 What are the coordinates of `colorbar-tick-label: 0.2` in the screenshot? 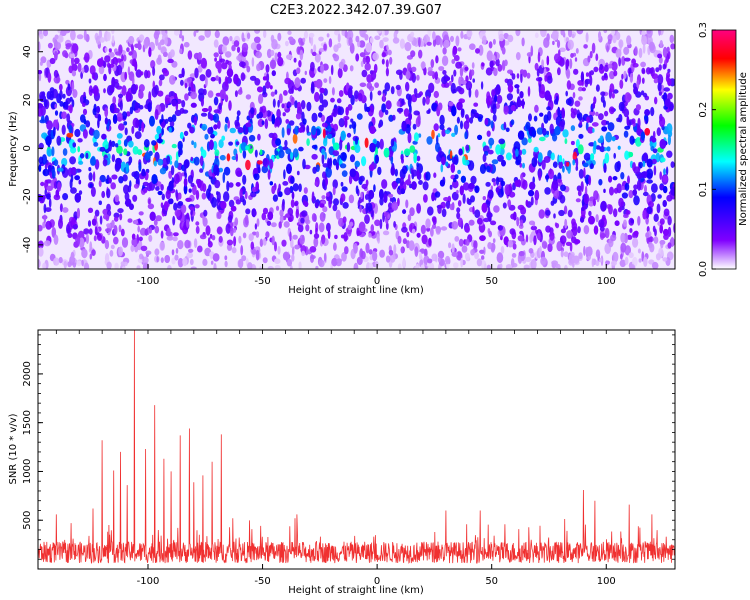 It's located at (703, 110).